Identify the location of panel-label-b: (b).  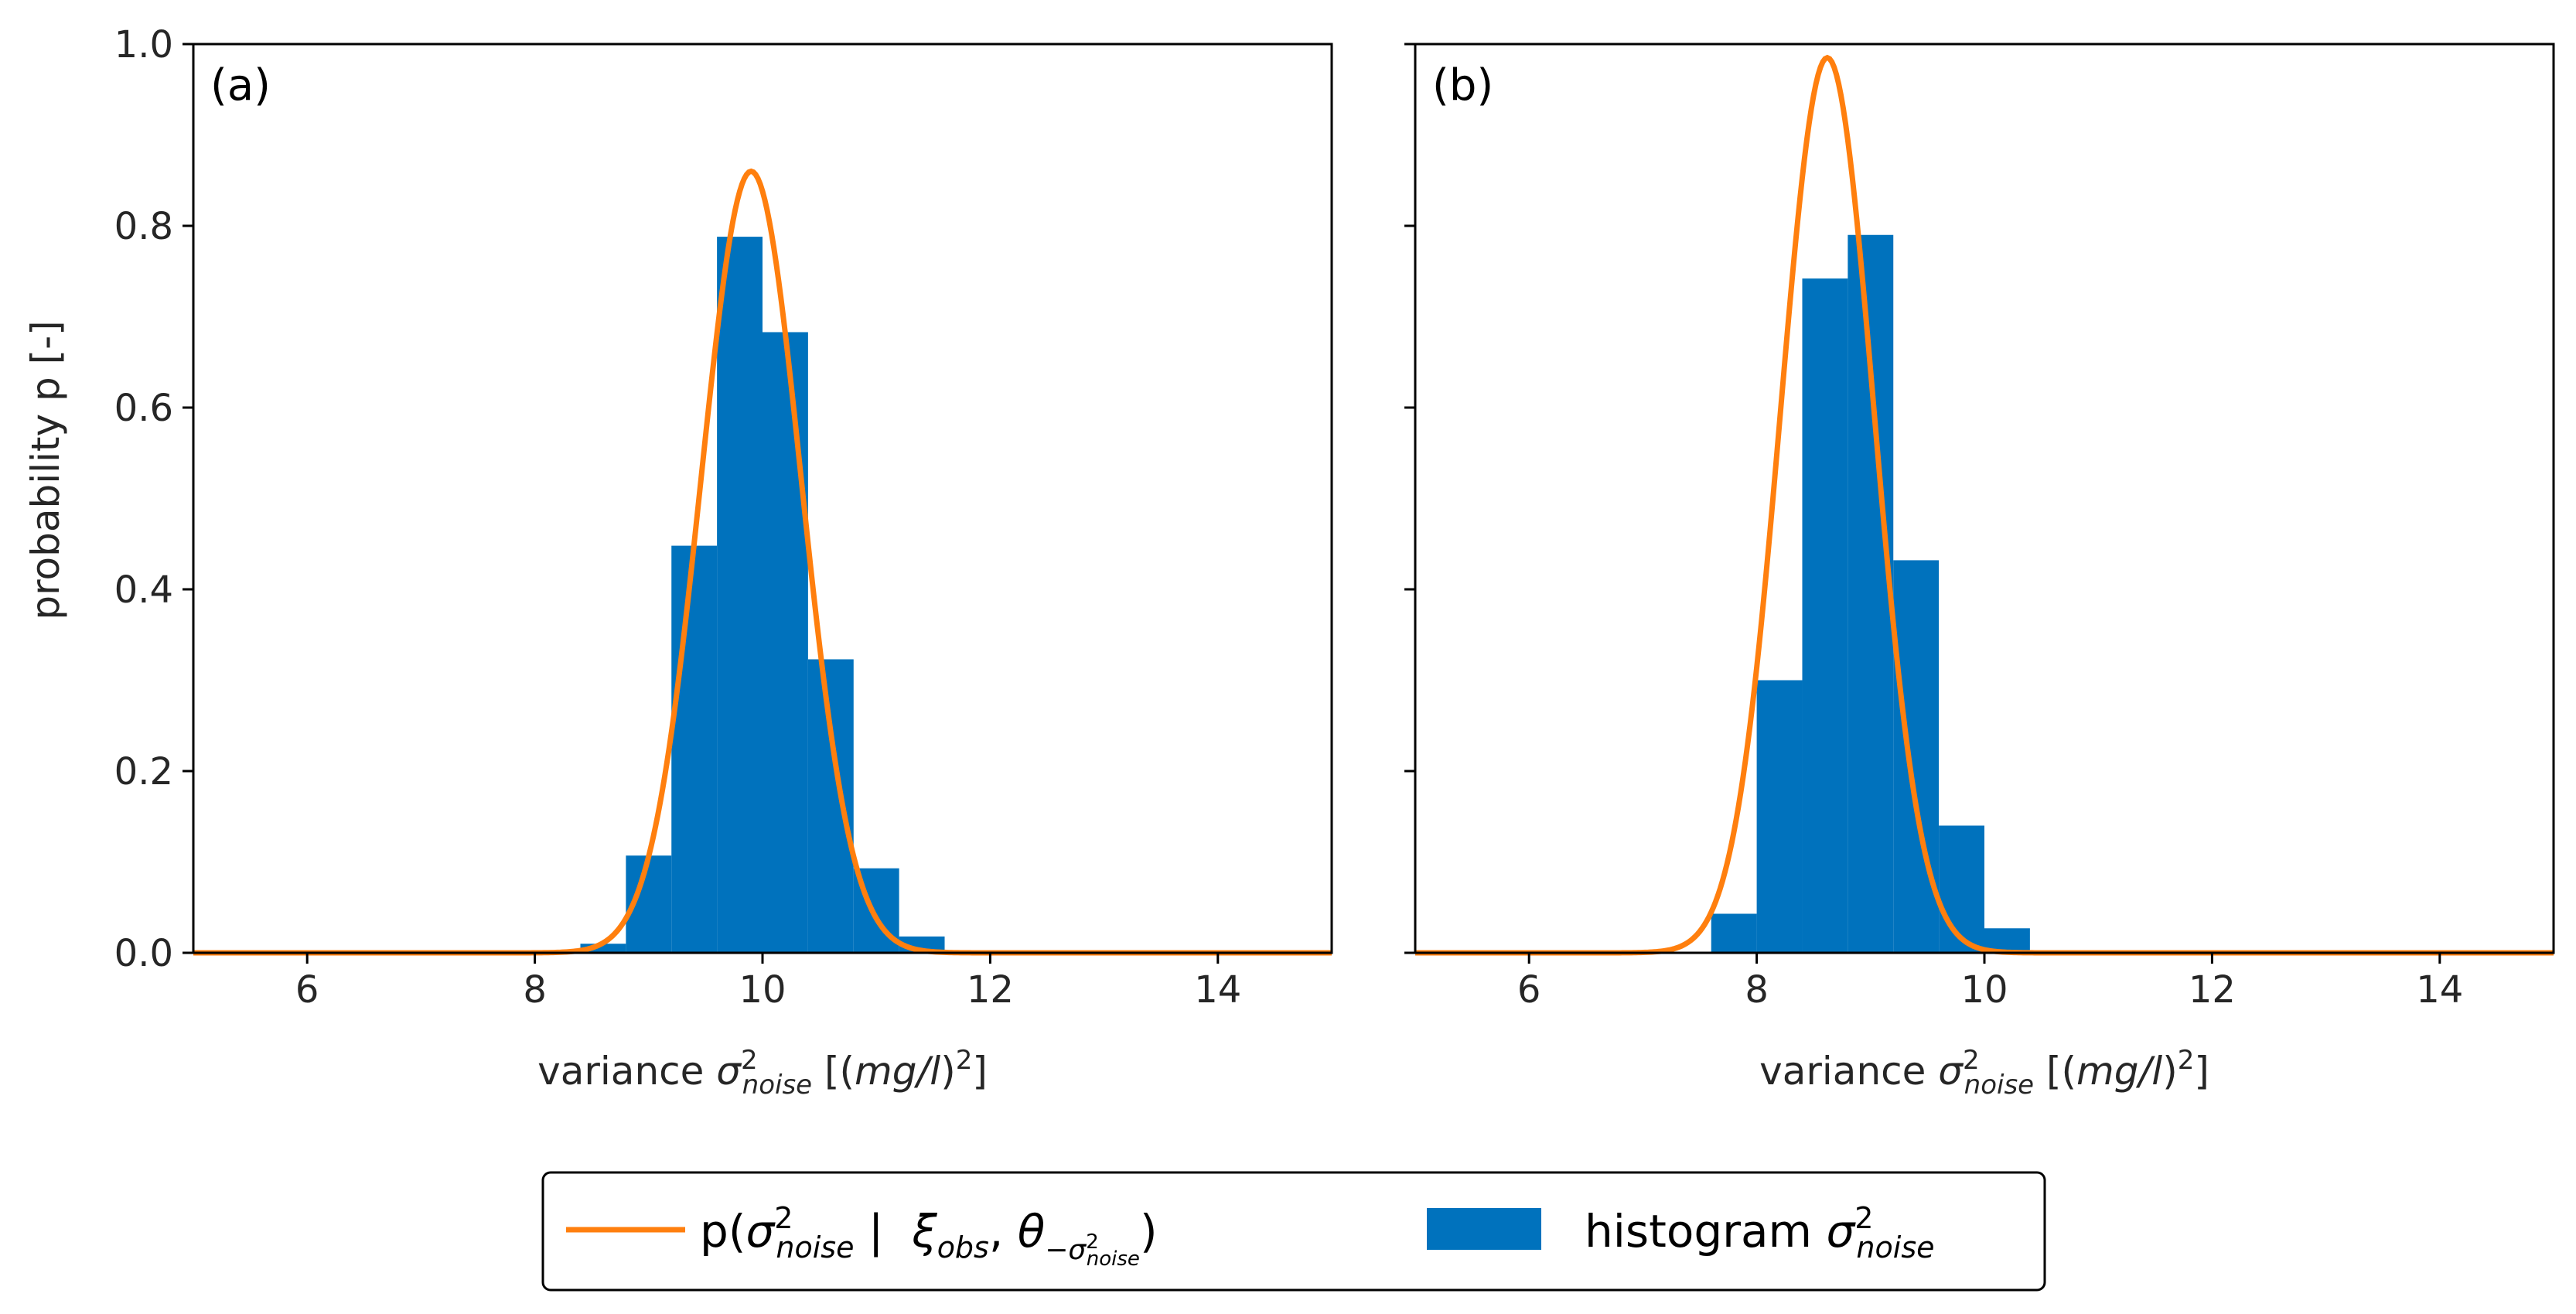
(1462, 85).